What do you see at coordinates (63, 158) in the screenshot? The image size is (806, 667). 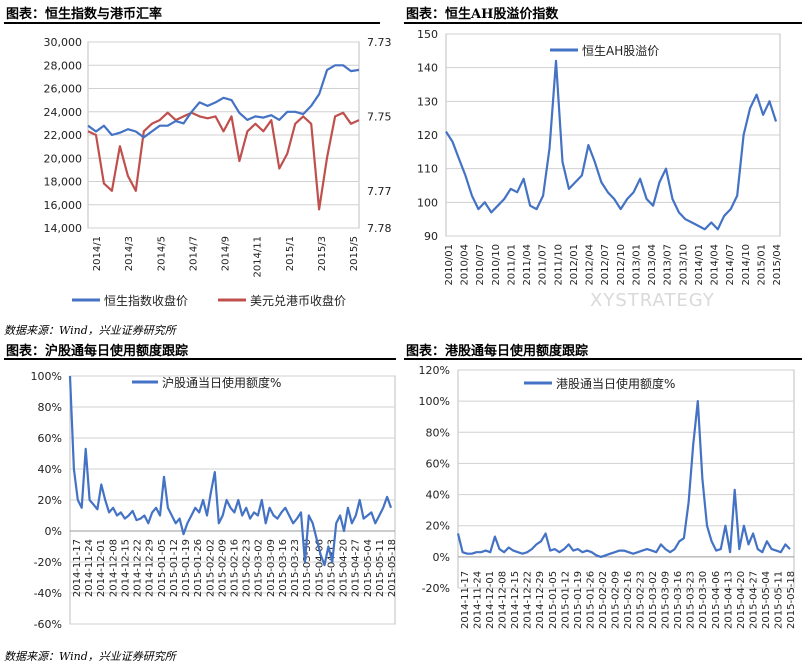 I see `y-tick-label: 20,000` at bounding box center [63, 158].